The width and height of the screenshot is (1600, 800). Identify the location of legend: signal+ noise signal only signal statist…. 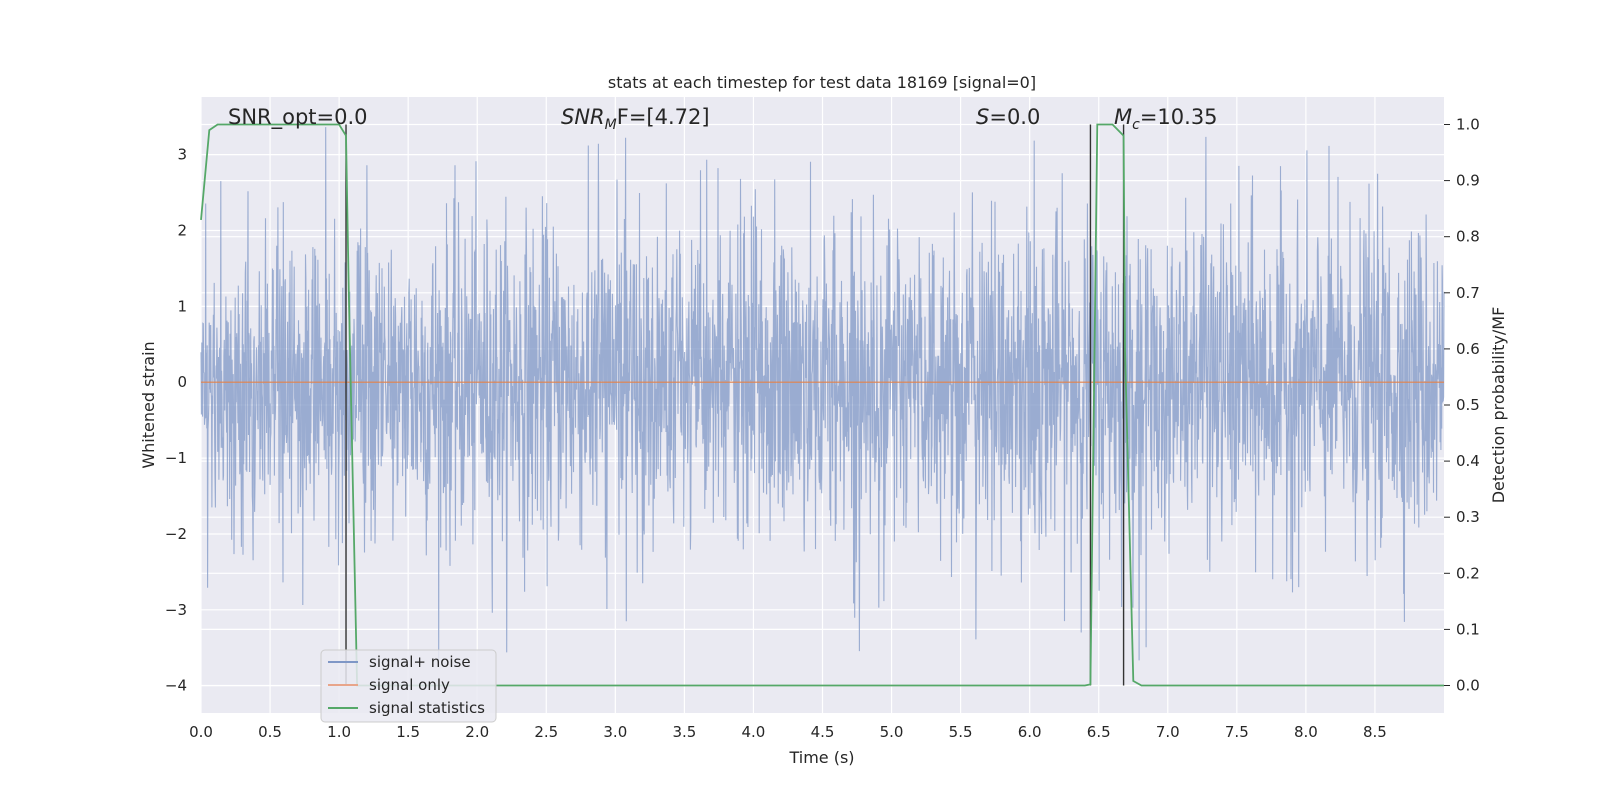
(408, 686).